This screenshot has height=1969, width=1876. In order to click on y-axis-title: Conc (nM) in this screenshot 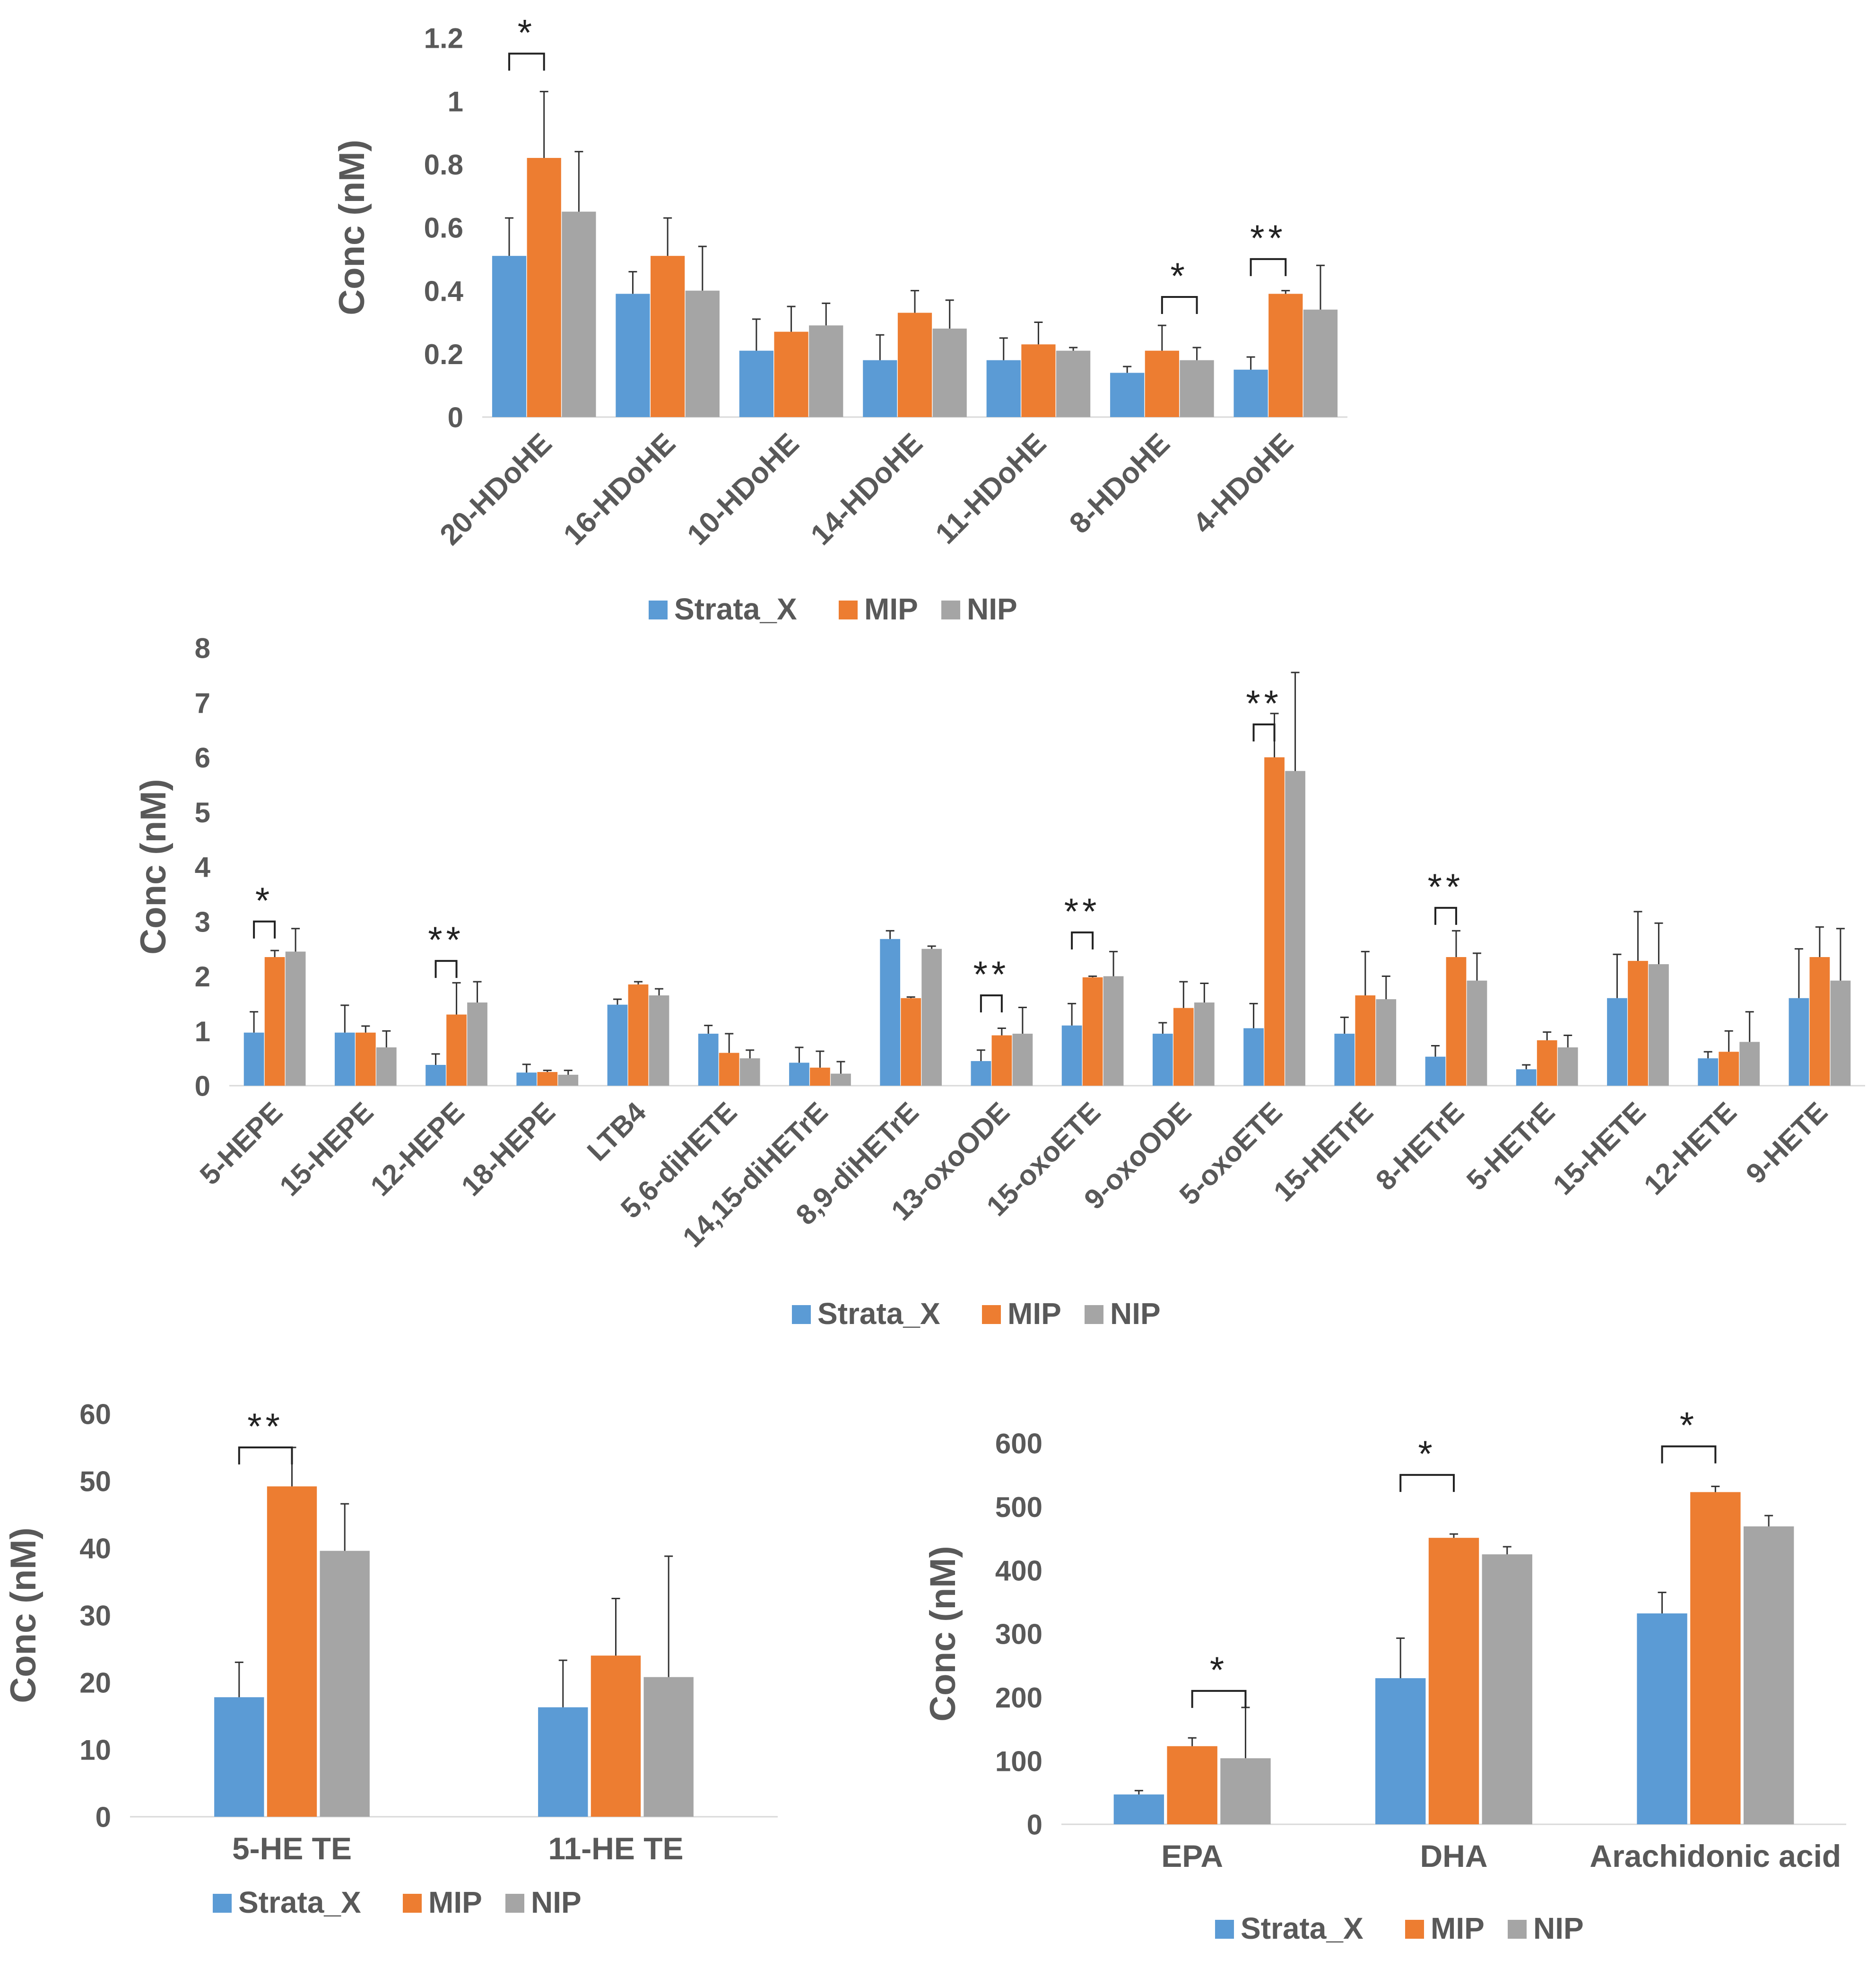, I will do `click(943, 1634)`.